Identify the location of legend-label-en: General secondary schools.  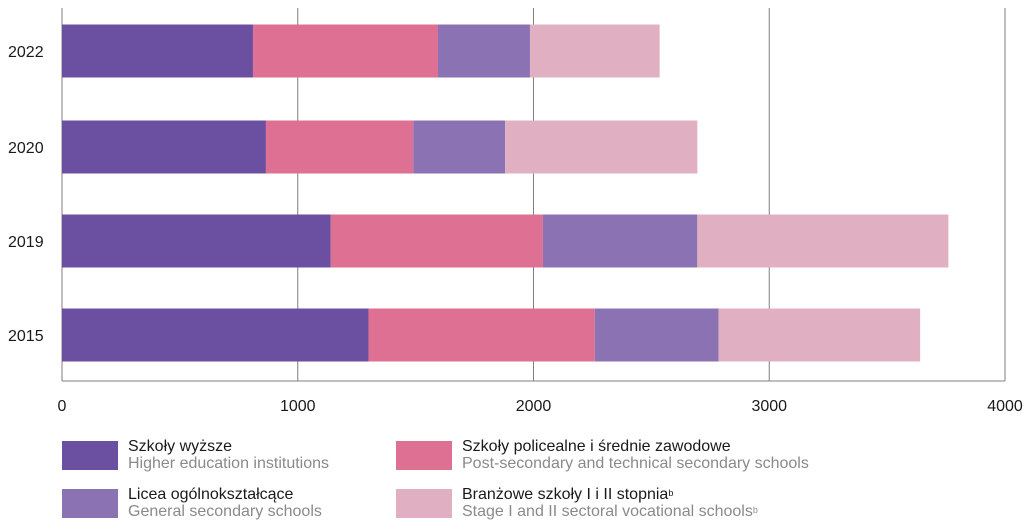
(225, 511).